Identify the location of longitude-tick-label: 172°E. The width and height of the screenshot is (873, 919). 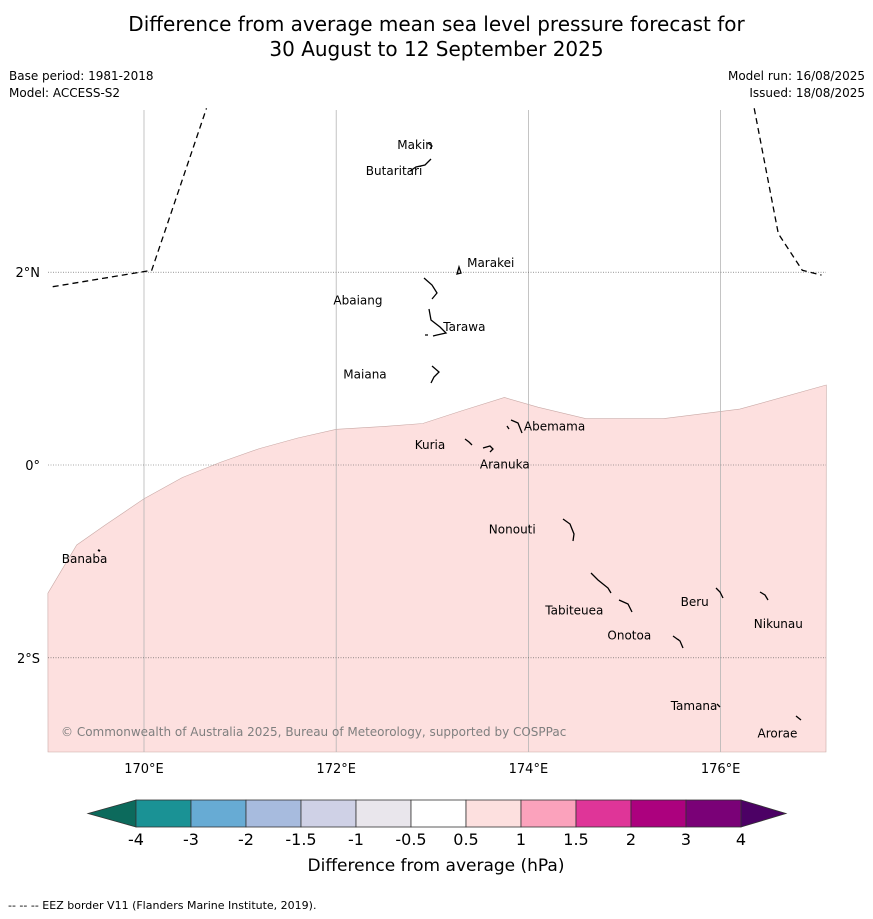
(336, 769).